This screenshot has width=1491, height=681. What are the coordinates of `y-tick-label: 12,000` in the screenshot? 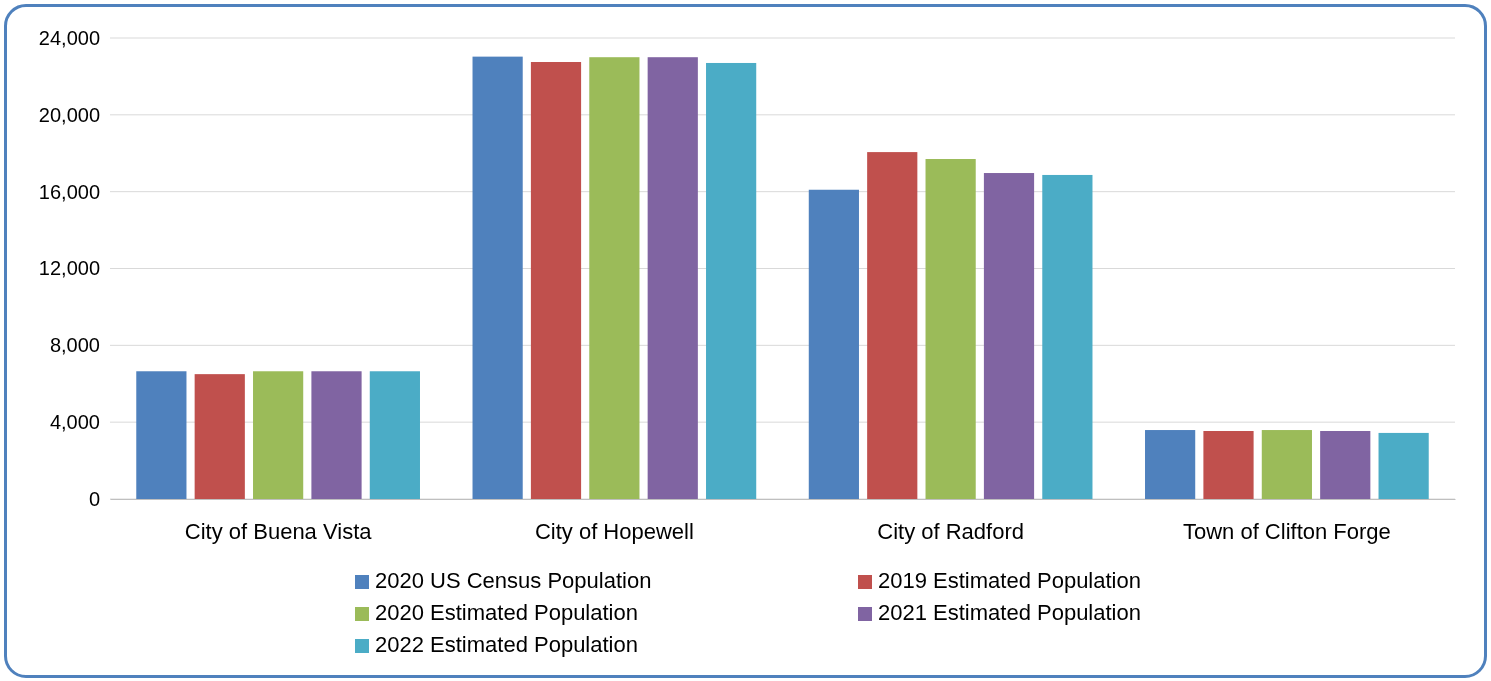 It's located at (69, 268).